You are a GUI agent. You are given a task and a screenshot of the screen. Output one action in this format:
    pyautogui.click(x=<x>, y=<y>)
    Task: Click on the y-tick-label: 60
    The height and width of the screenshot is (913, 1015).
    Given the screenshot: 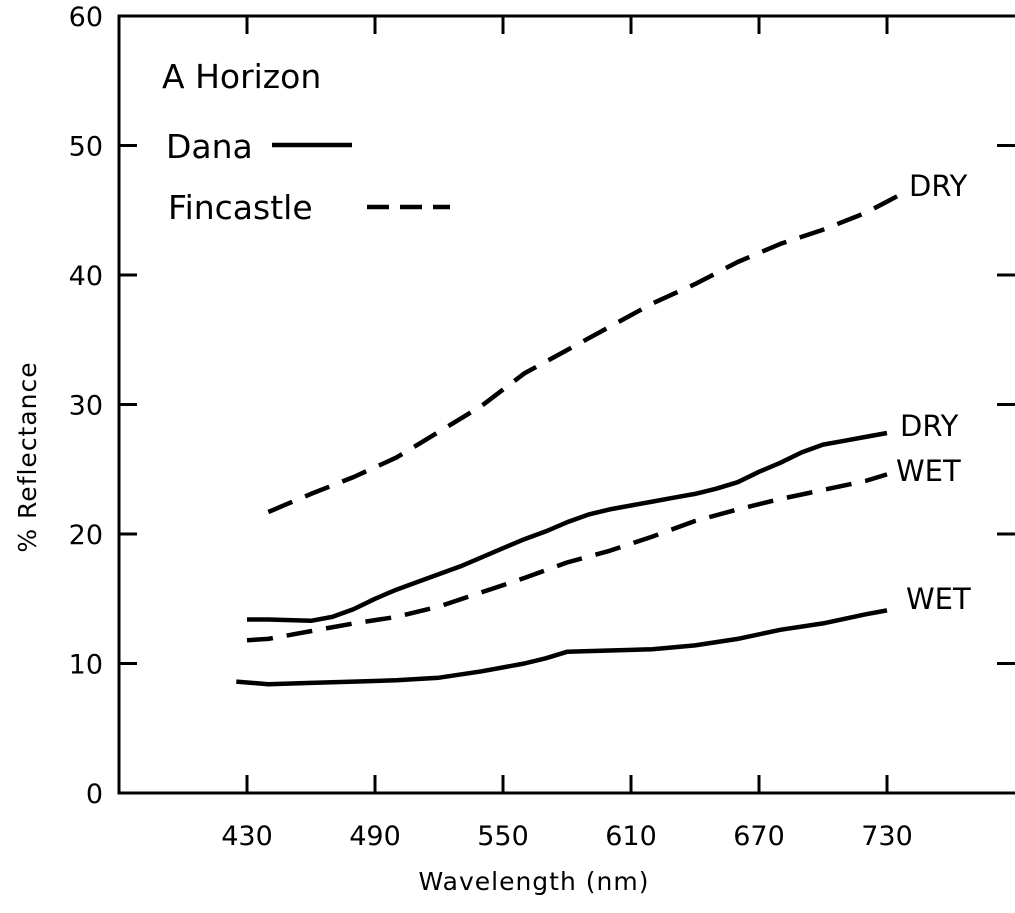 What is the action you would take?
    pyautogui.click(x=86, y=17)
    